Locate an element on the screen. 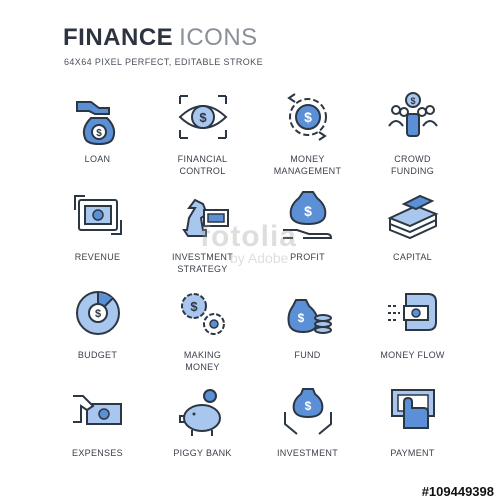  icon-tile: $ INVESTMENT is located at coordinates (307, 431).